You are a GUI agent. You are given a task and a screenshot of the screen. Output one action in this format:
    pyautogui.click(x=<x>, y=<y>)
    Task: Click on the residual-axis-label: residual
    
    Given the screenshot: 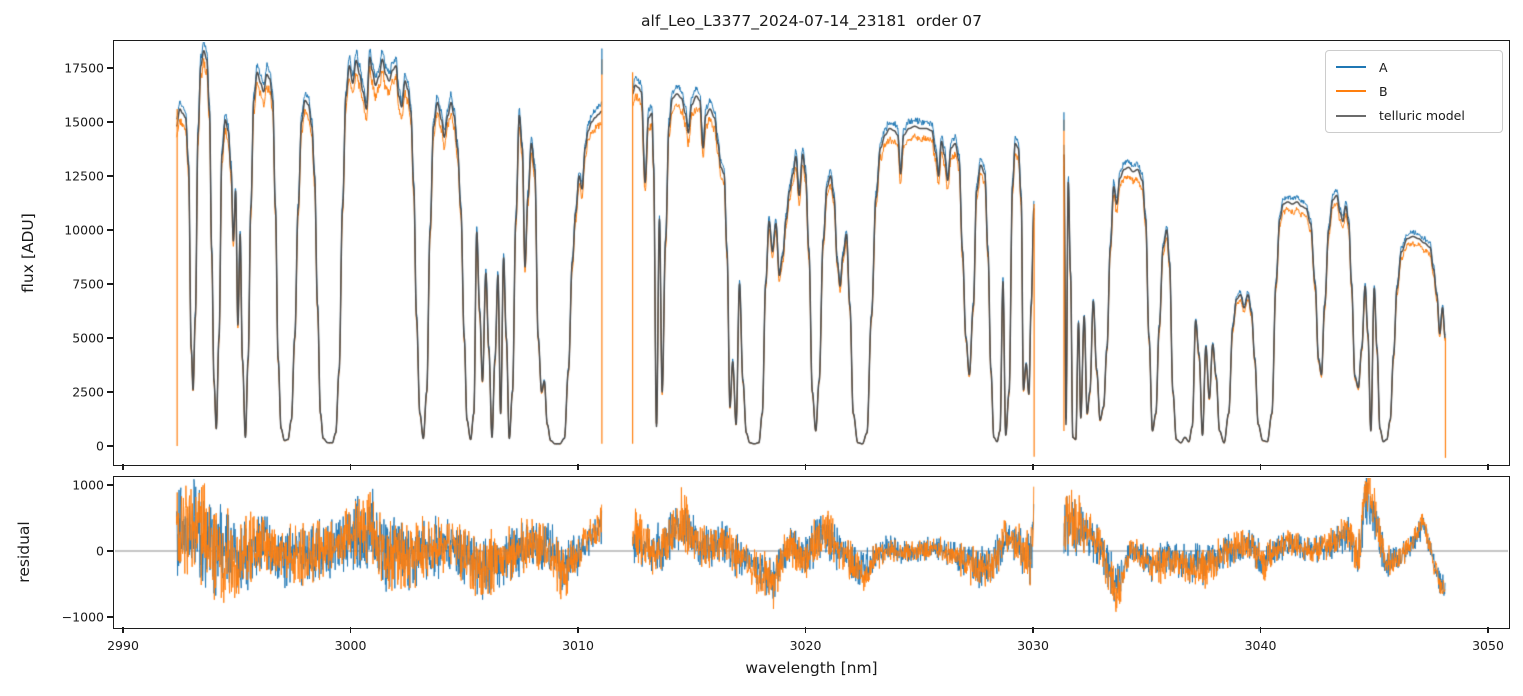 What is the action you would take?
    pyautogui.click(x=24, y=552)
    